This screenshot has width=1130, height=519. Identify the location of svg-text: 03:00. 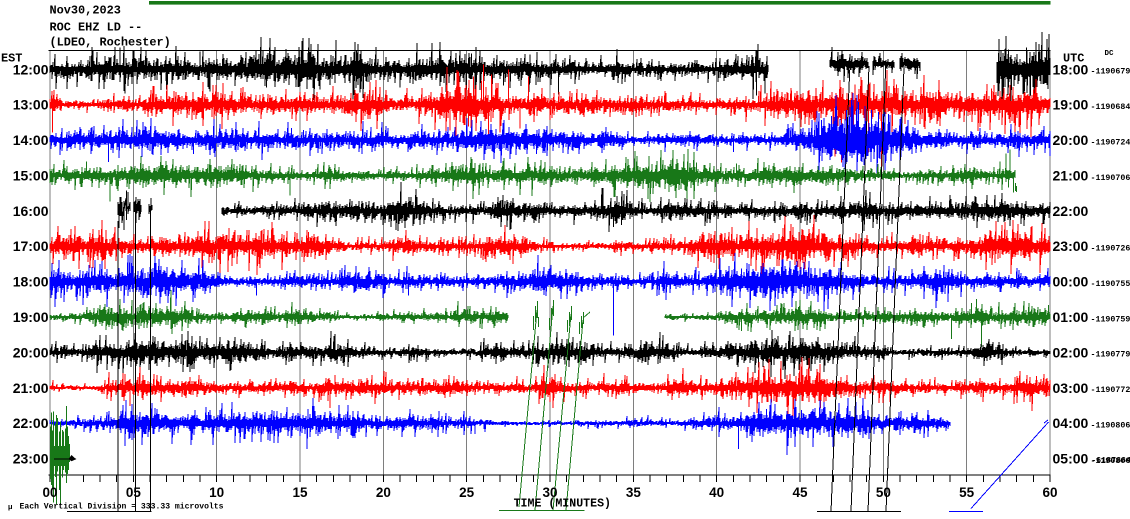
(1071, 388).